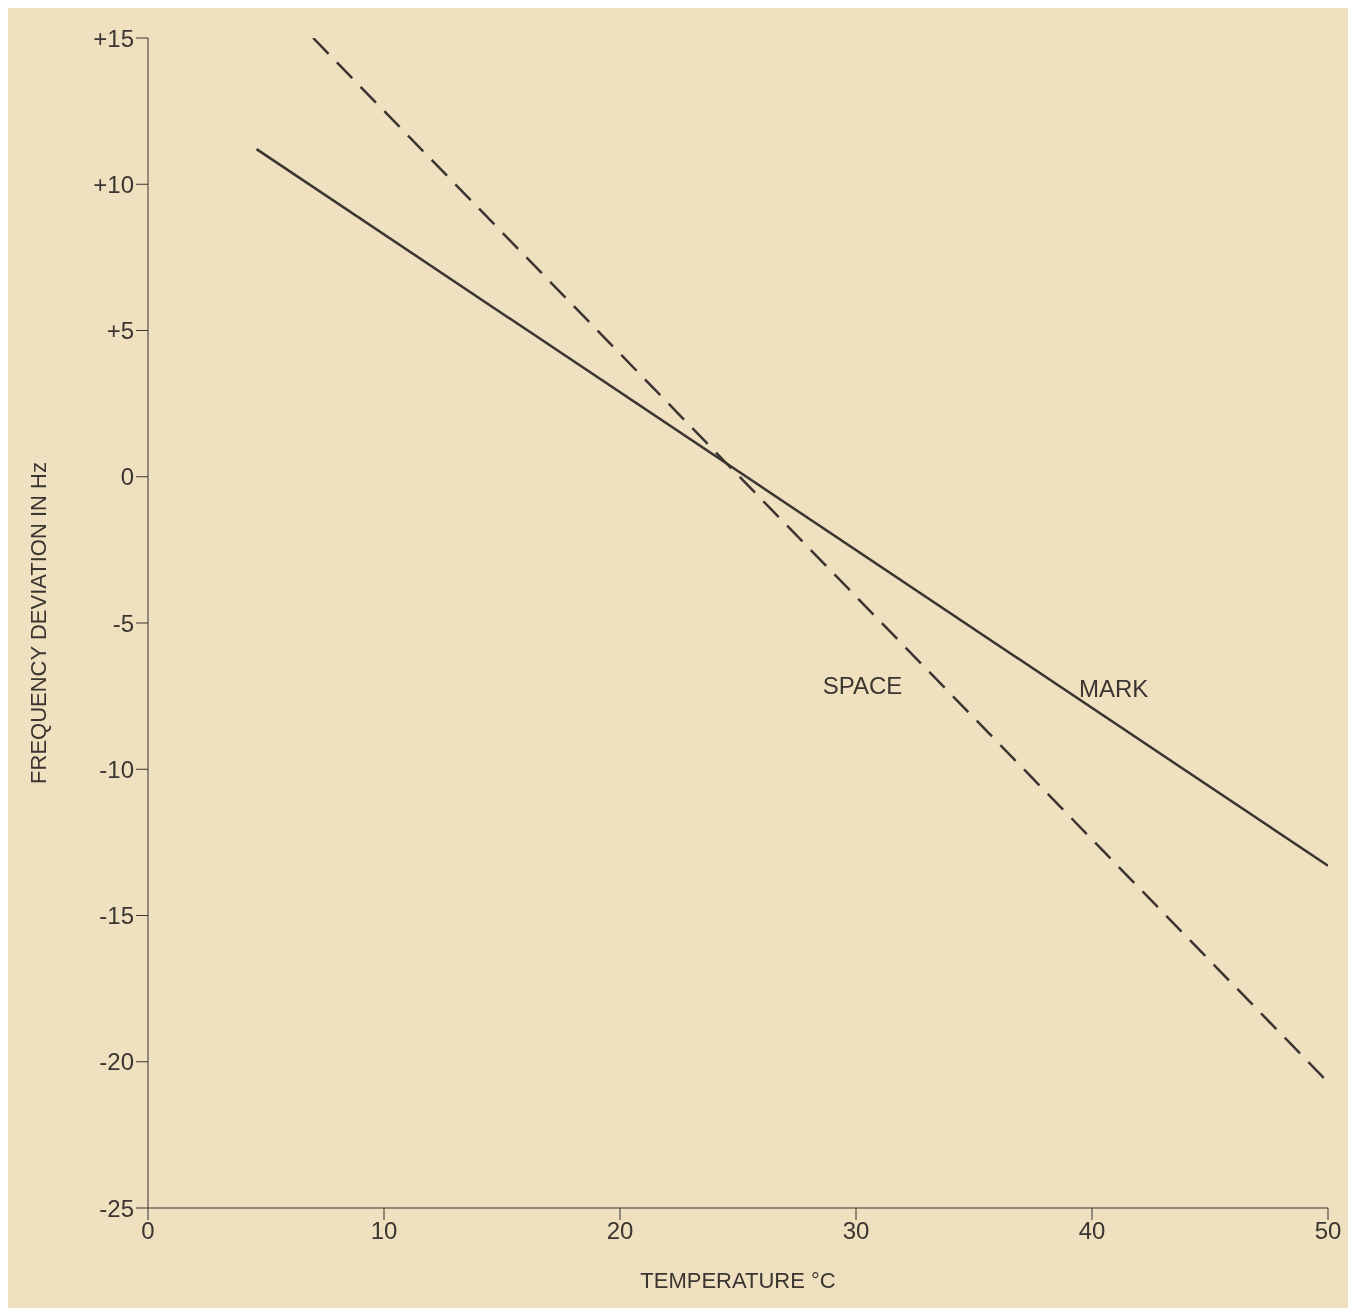 This screenshot has width=1356, height=1315. I want to click on x-tick-label: 10, so click(384, 1231).